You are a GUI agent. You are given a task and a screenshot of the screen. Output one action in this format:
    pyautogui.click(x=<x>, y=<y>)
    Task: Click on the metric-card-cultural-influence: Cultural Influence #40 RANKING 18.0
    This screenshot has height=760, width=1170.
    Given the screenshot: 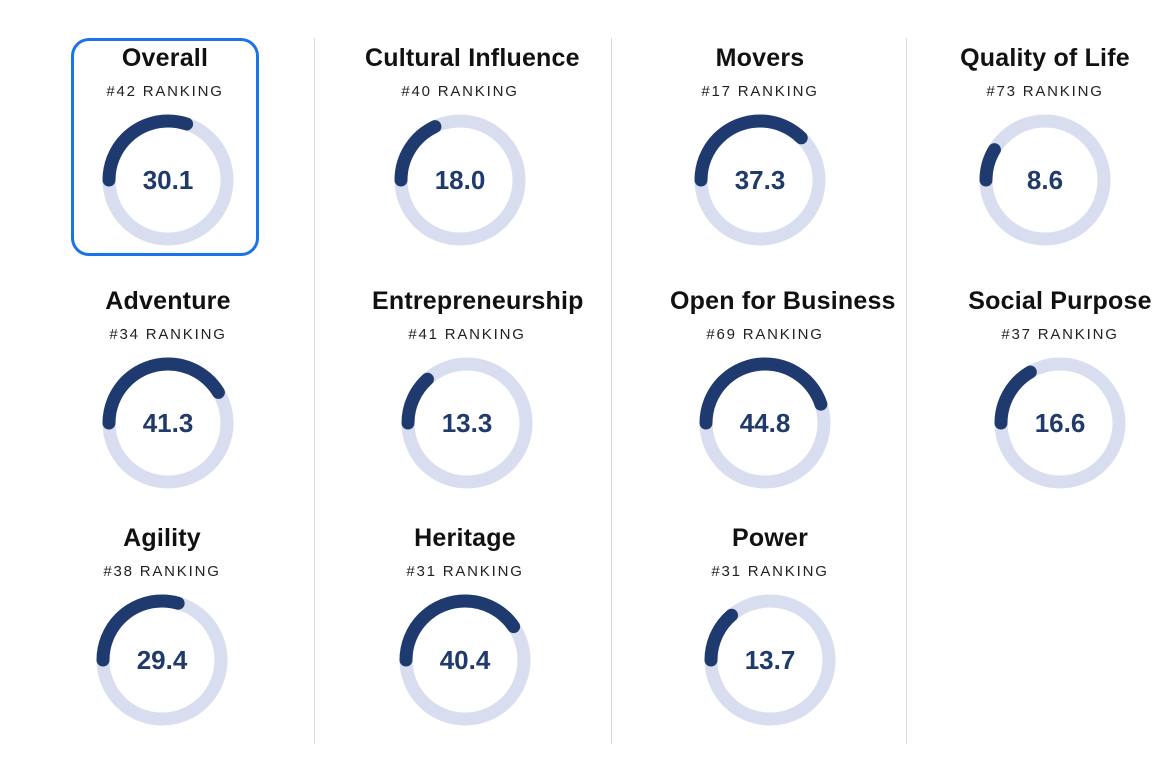 What is the action you would take?
    pyautogui.click(x=472, y=148)
    